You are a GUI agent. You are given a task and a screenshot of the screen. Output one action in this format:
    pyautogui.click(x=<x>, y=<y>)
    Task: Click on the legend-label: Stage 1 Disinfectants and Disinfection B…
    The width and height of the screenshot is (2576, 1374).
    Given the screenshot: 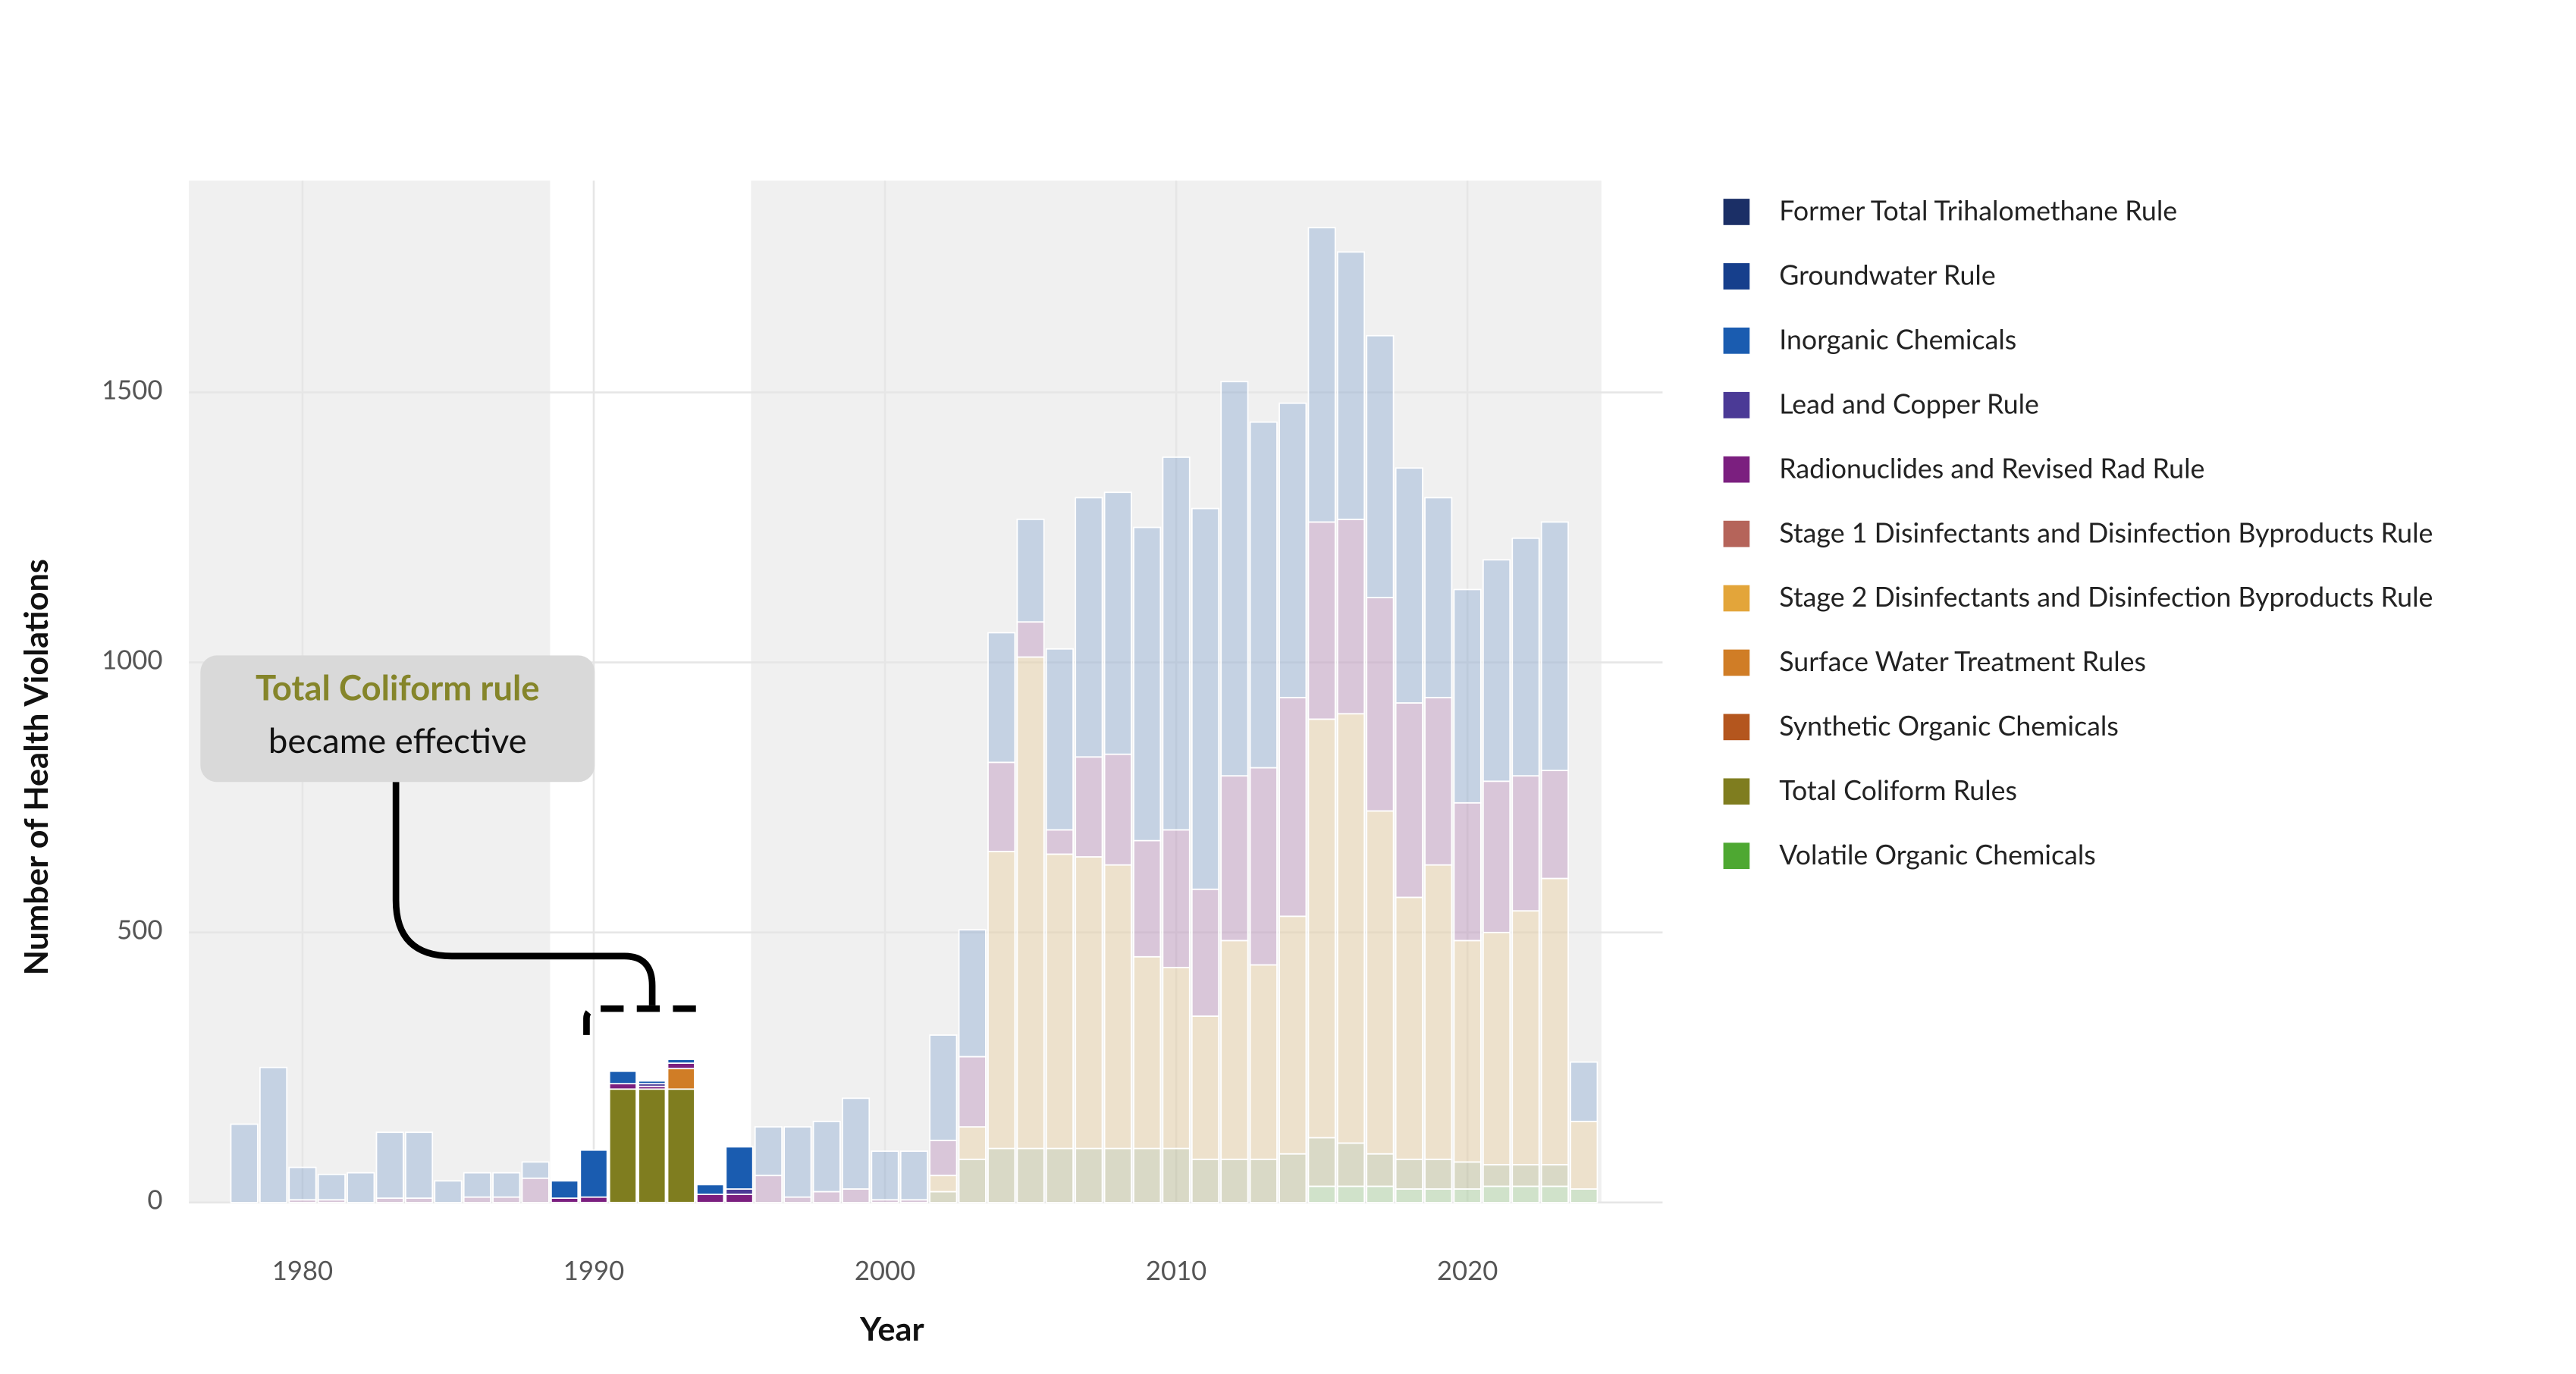 What is the action you would take?
    pyautogui.click(x=2106, y=532)
    